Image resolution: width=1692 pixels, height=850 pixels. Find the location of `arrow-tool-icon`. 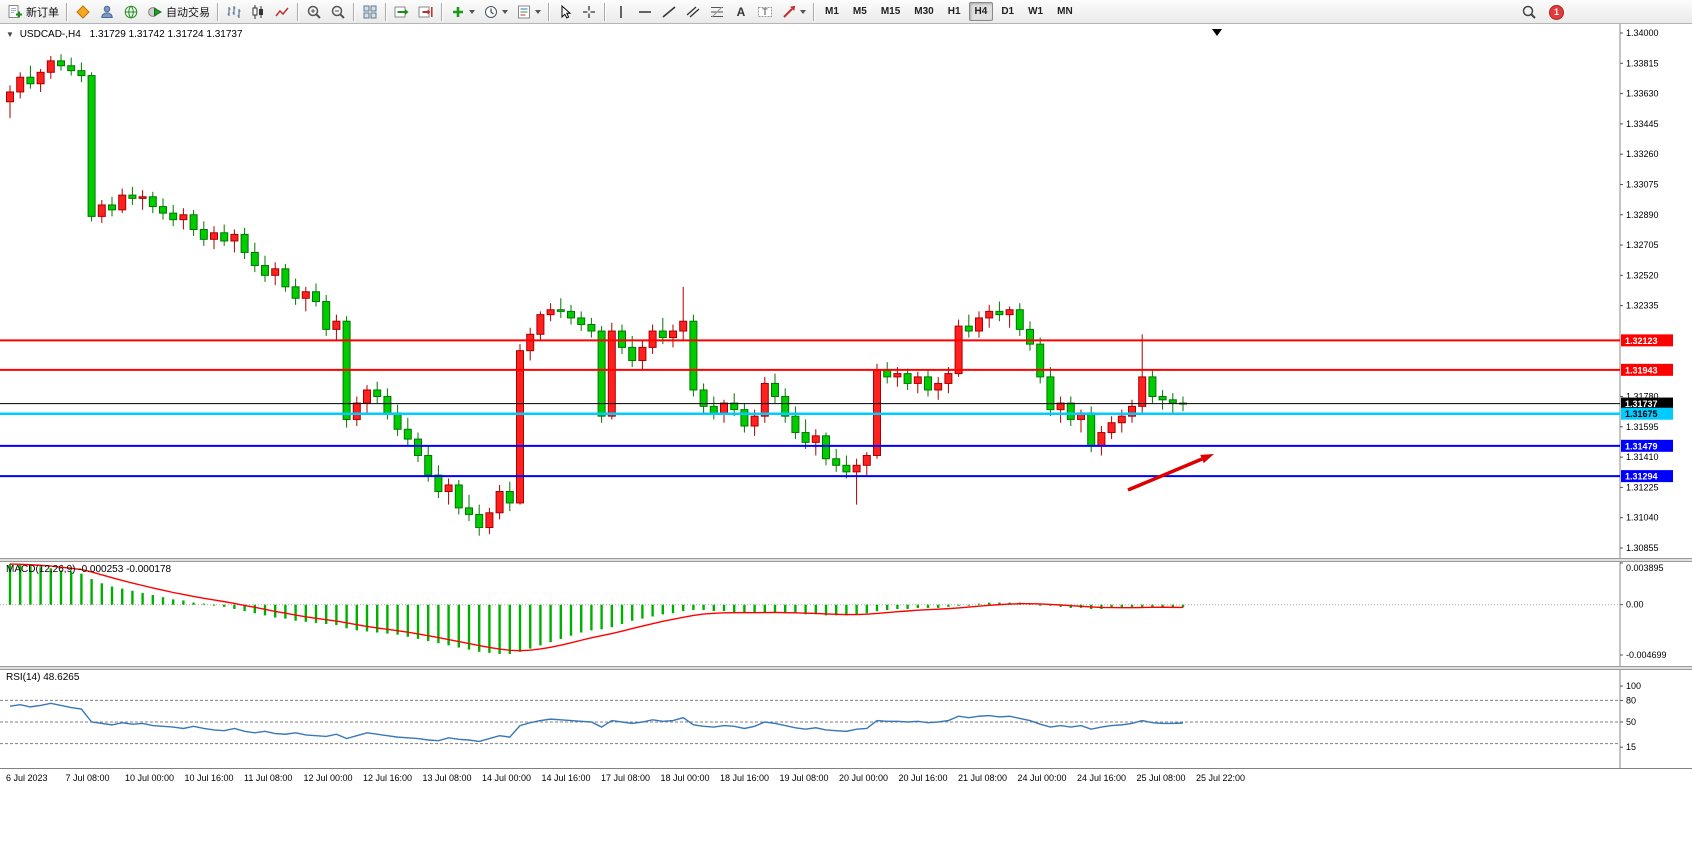

arrow-tool-icon is located at coordinates (789, 12).